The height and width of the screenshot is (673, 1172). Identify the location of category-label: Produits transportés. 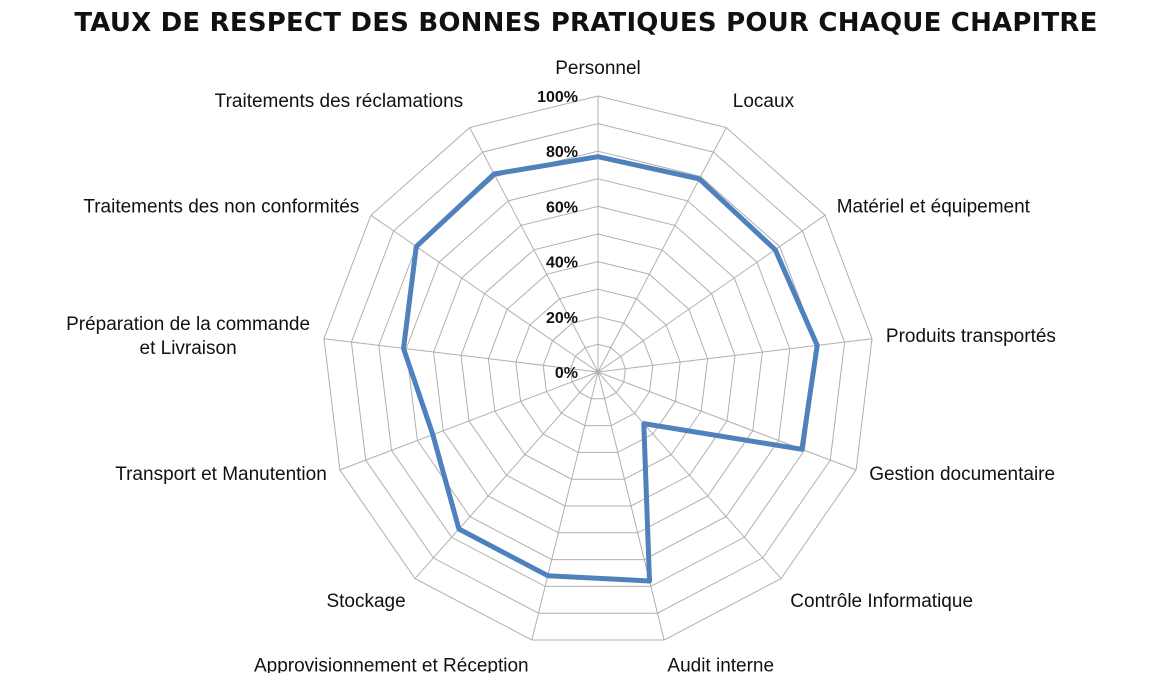
(971, 336).